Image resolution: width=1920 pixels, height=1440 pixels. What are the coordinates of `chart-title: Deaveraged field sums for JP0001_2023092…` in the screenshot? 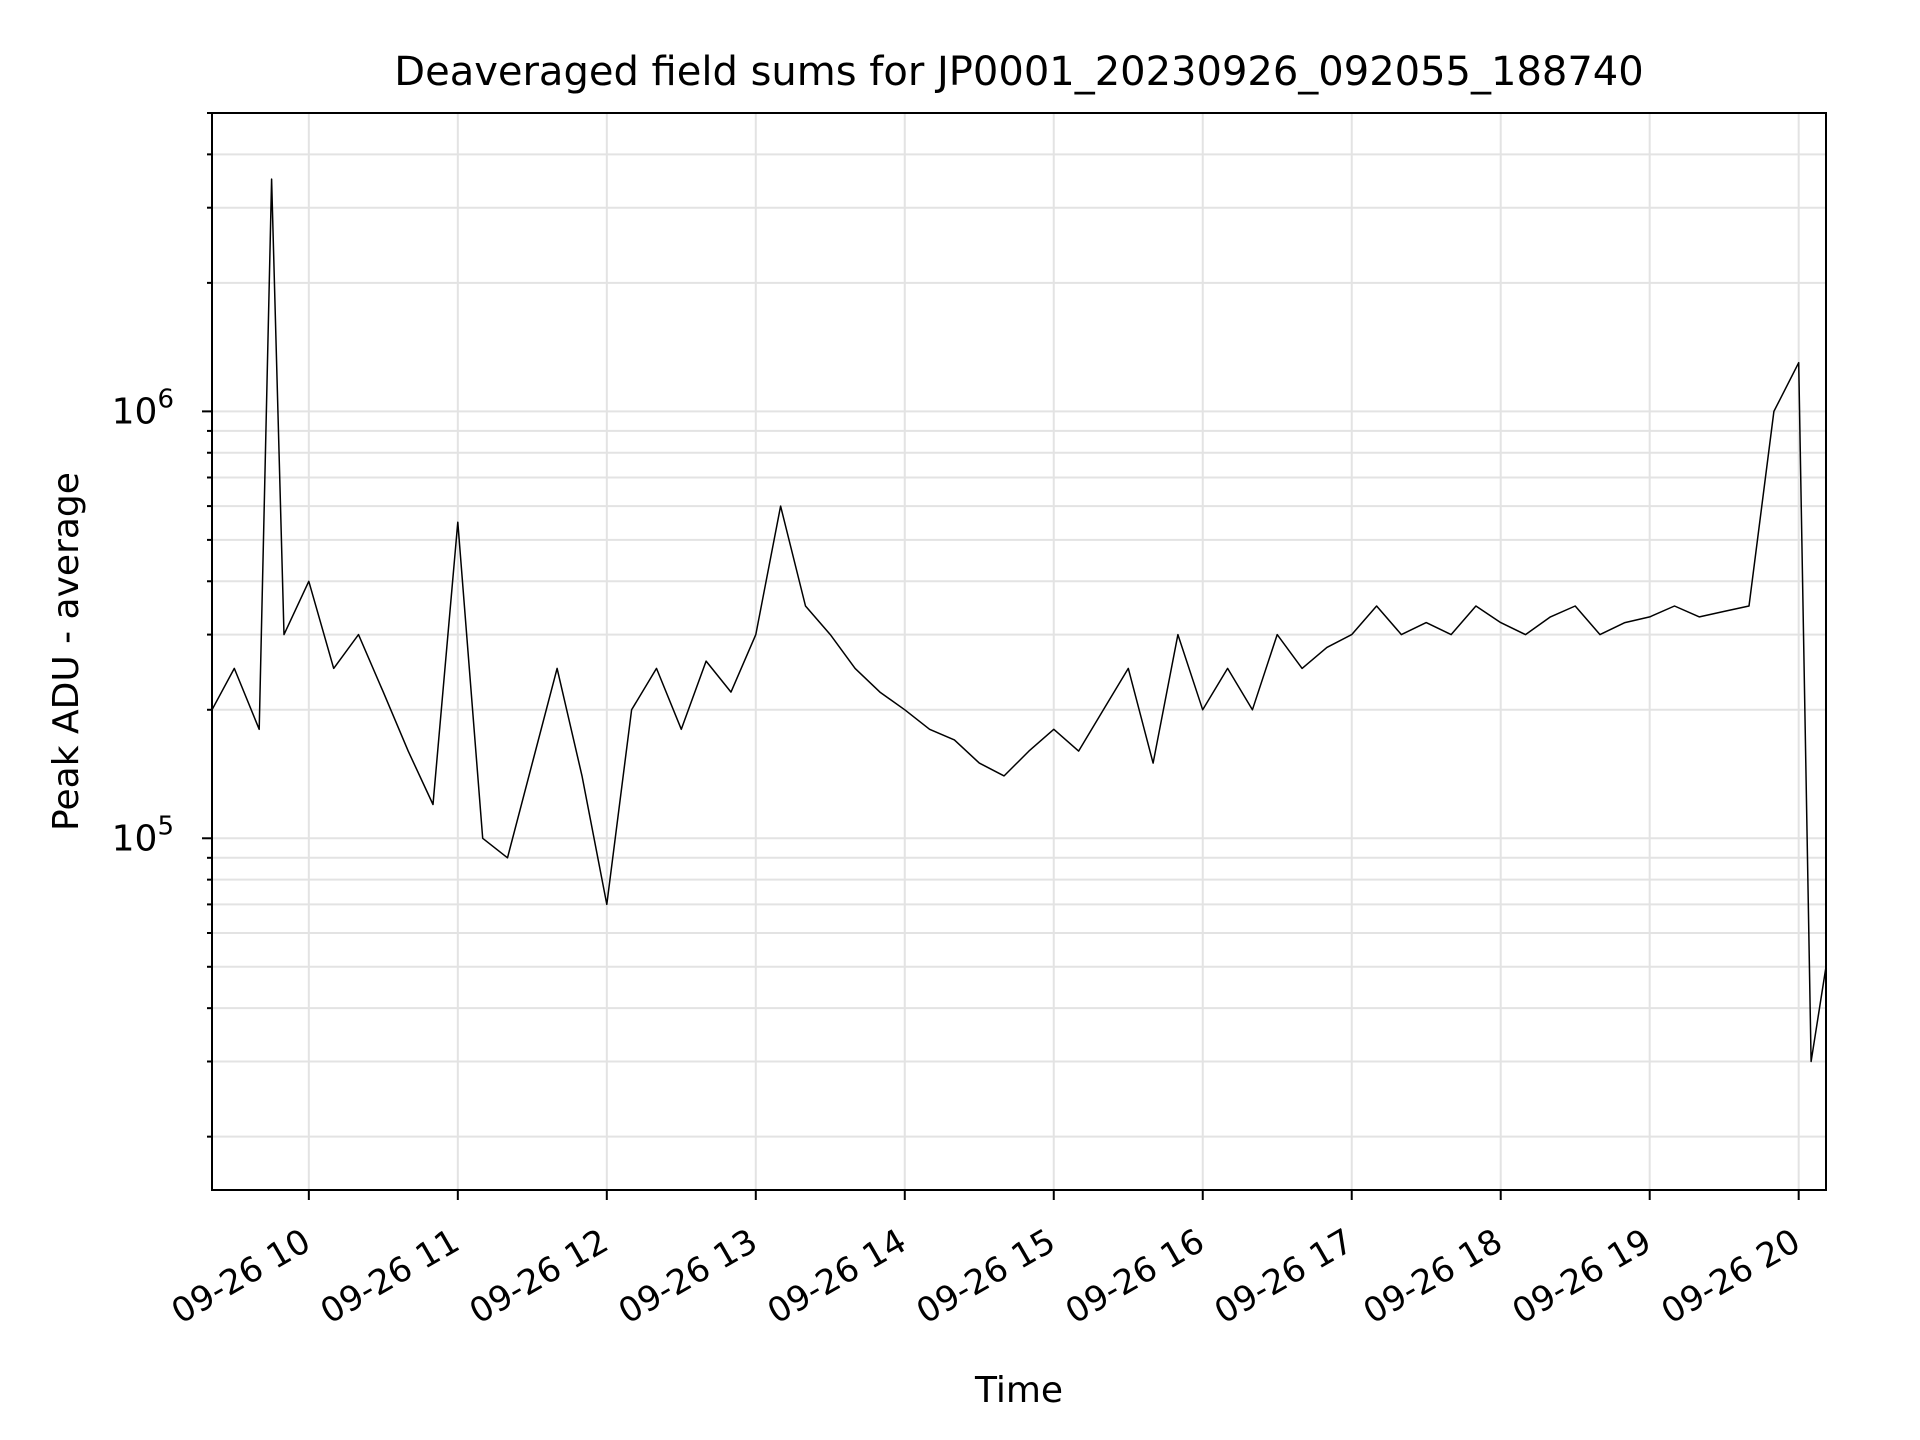 It's located at (1018, 72).